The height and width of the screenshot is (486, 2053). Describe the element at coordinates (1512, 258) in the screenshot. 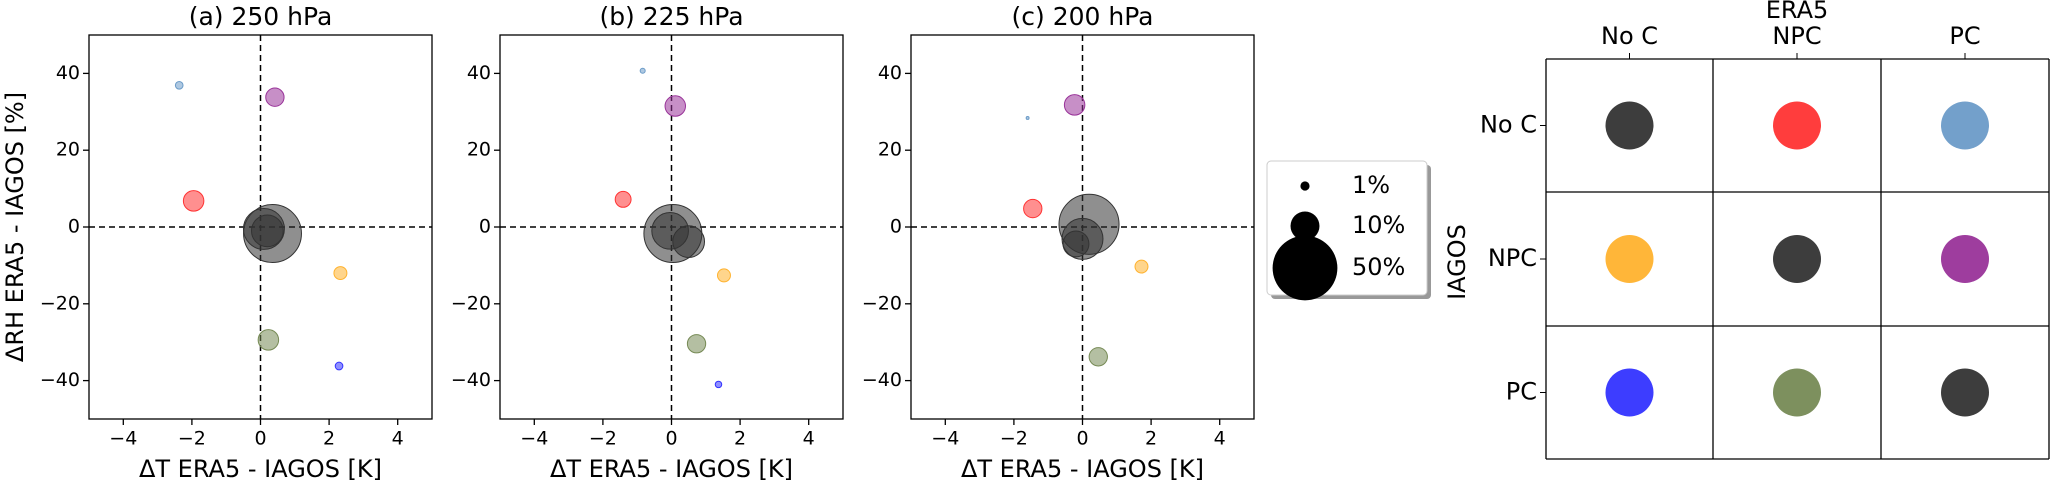

I see `row-label: NPC` at that location.